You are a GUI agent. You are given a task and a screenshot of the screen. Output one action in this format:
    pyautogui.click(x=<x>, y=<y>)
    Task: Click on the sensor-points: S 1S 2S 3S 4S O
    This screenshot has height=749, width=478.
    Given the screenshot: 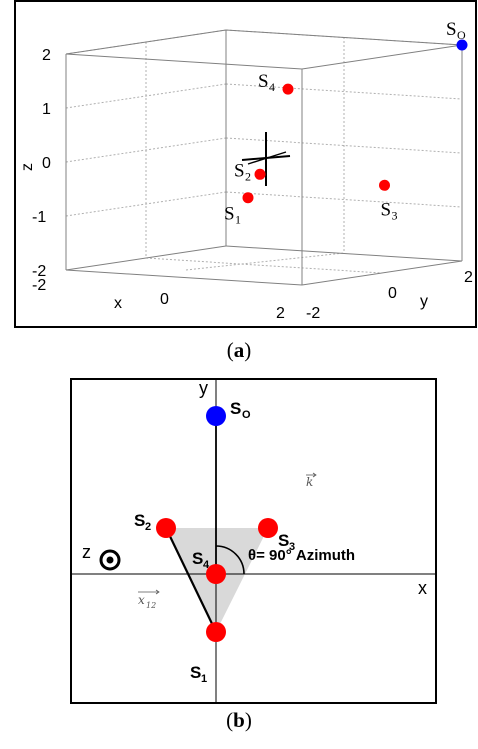 What is the action you would take?
    pyautogui.click(x=346, y=123)
    